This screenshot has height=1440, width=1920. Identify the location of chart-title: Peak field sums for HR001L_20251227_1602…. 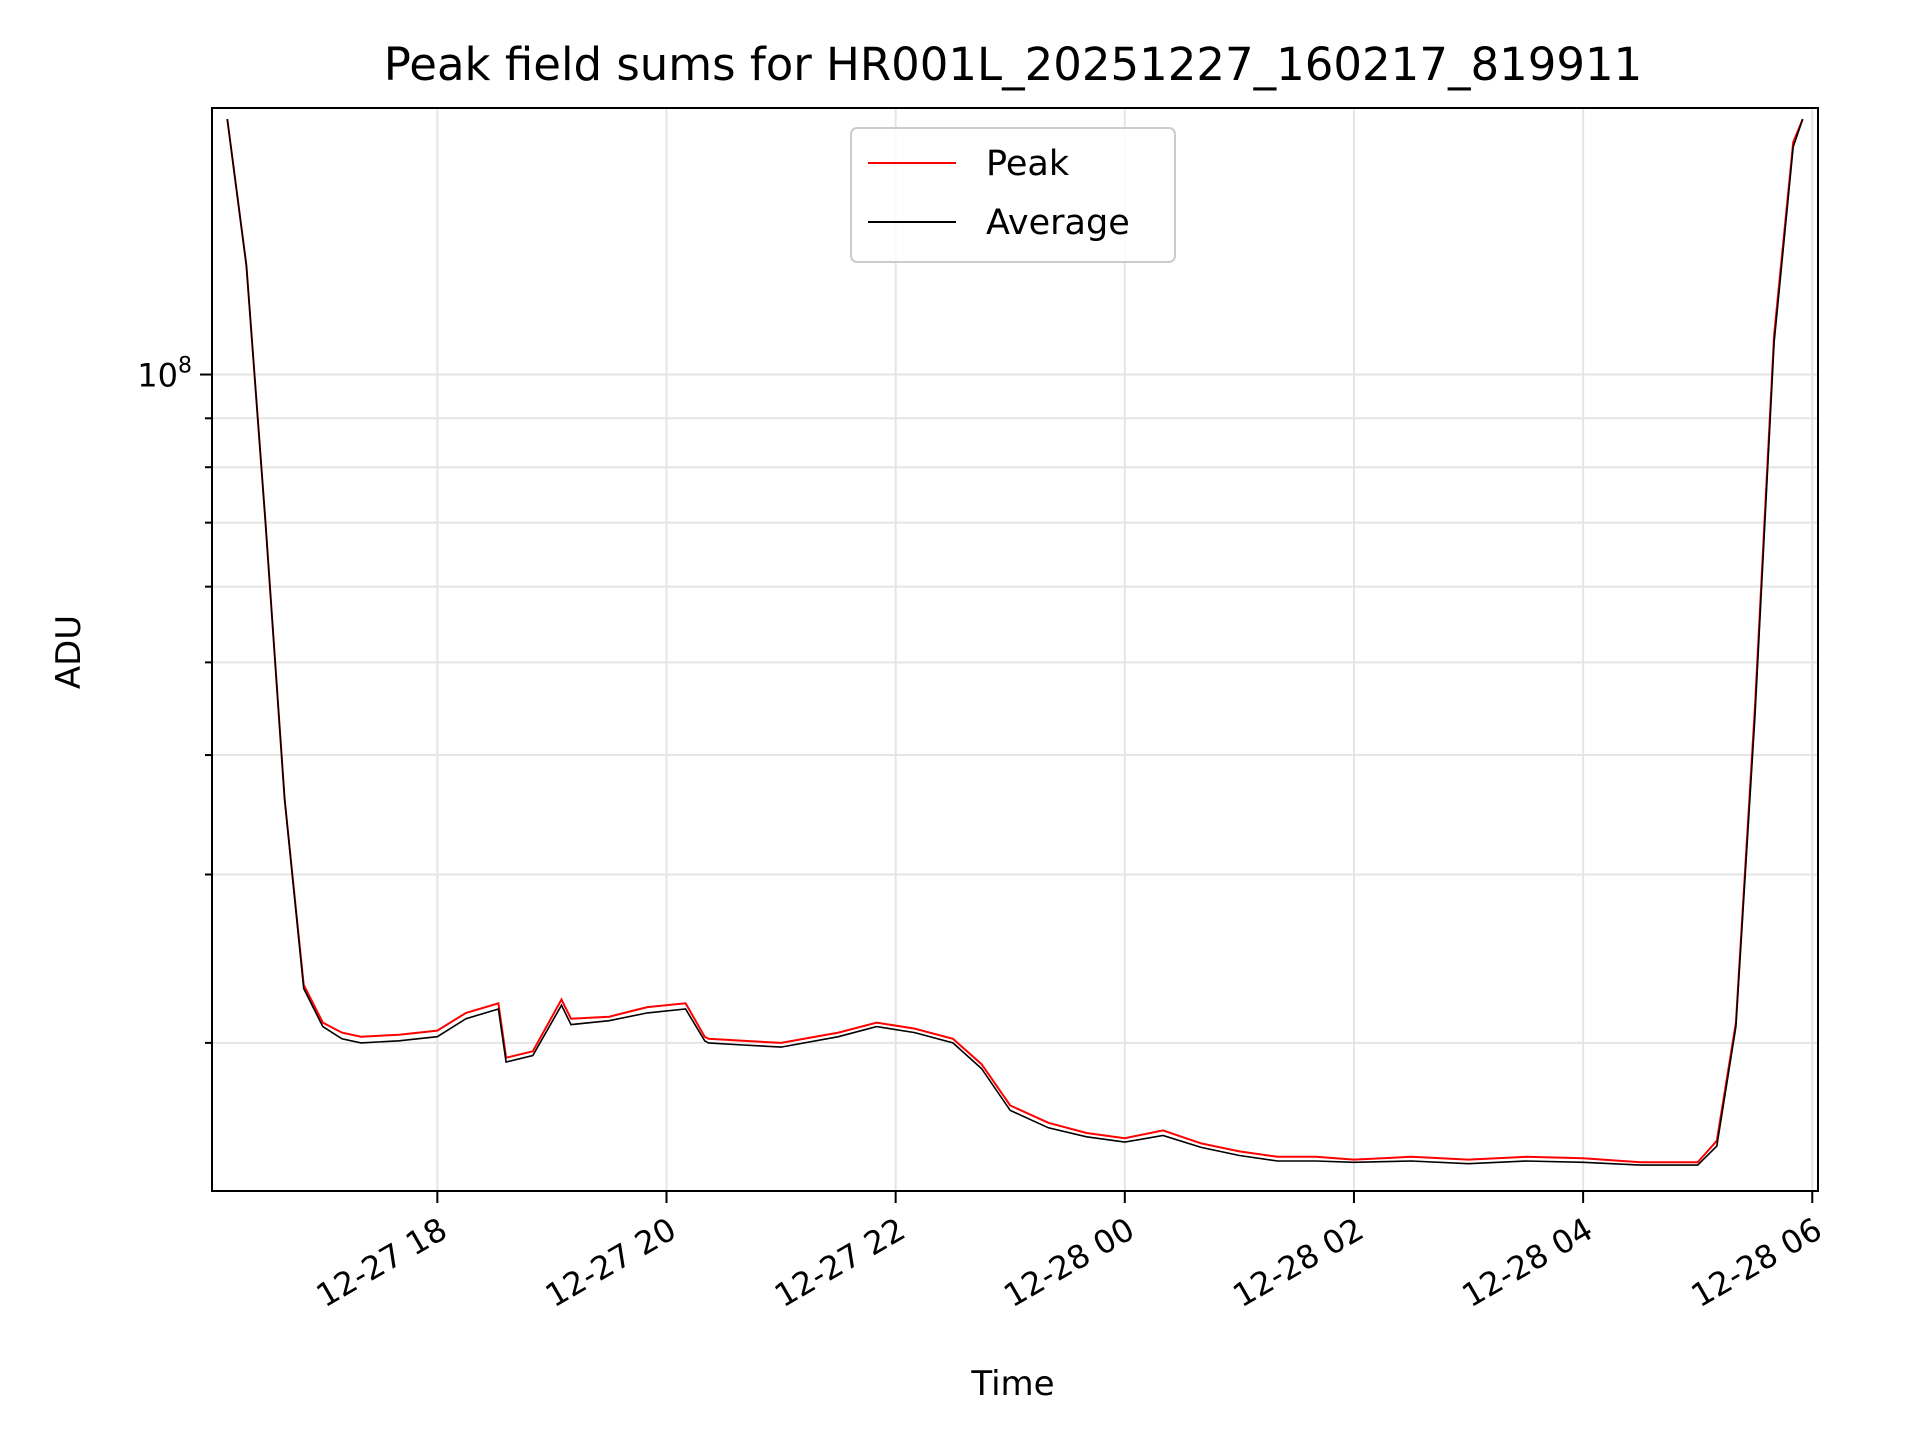
(1013, 64).